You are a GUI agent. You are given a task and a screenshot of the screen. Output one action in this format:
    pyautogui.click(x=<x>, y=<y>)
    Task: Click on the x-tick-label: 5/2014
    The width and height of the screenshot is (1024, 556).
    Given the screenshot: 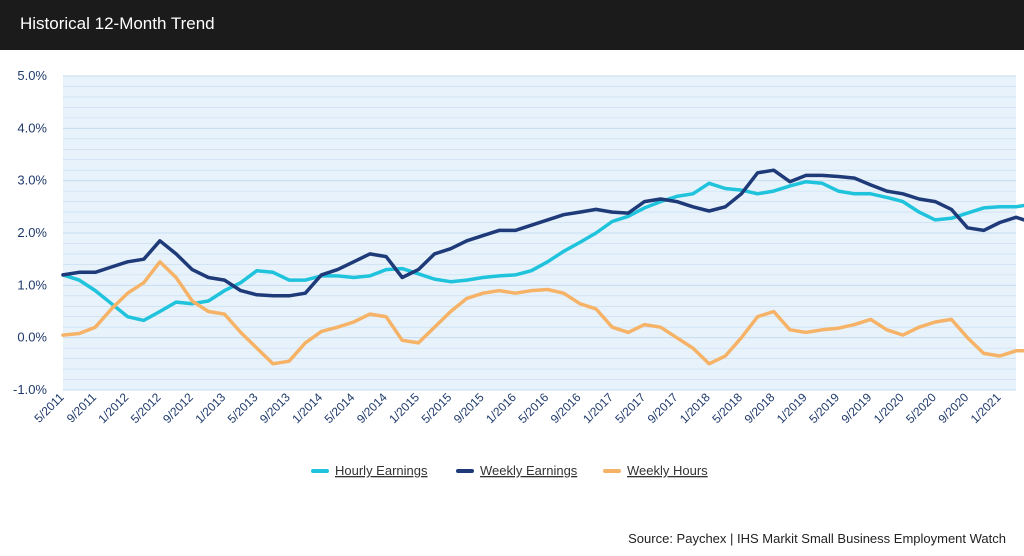 What is the action you would take?
    pyautogui.click(x=340, y=408)
    